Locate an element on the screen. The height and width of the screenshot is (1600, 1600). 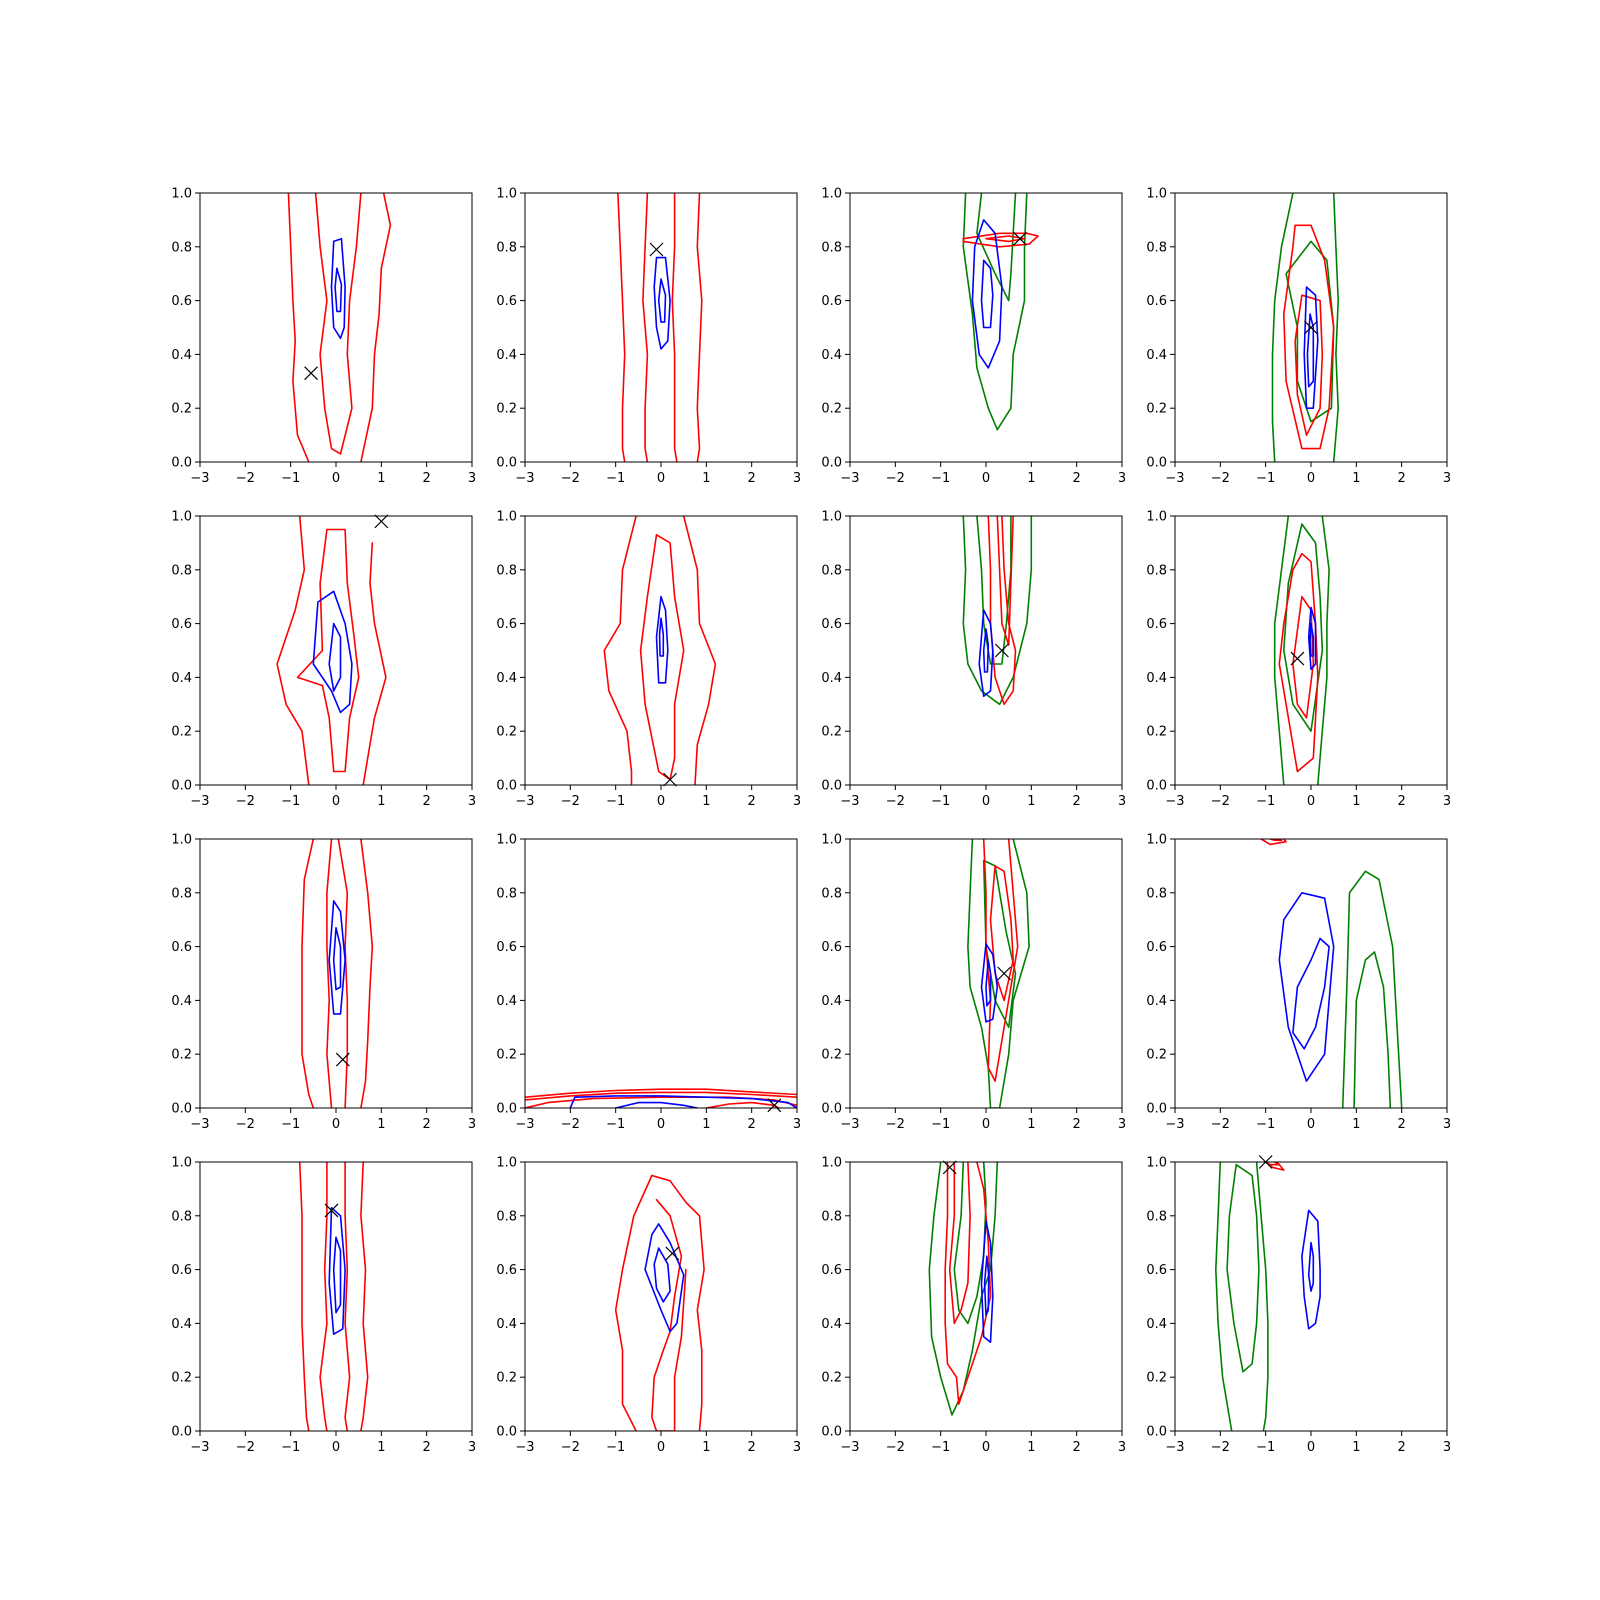
subplot-11: −3 −2 −1 0 1 2 3 0.0 0.2 0.4 0.6 0.8 1.0 is located at coordinates (973, 983).